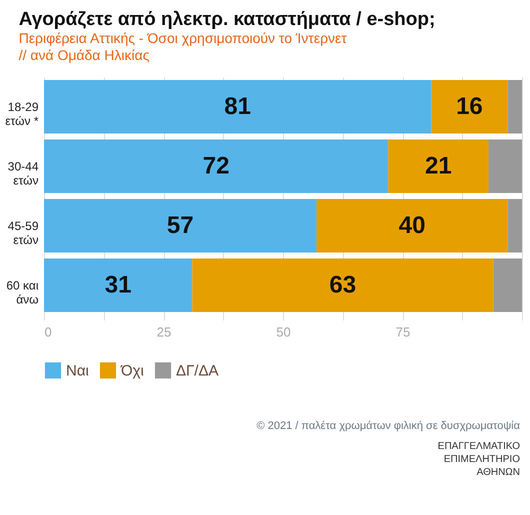  What do you see at coordinates (216, 166) in the screenshot?
I see `data-label: 72` at bounding box center [216, 166].